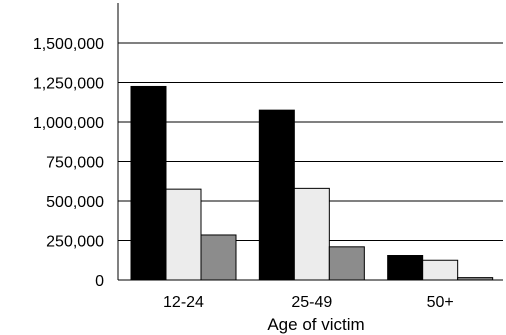  What do you see at coordinates (75, 163) in the screenshot?
I see `y-tick-label: 750,000` at bounding box center [75, 163].